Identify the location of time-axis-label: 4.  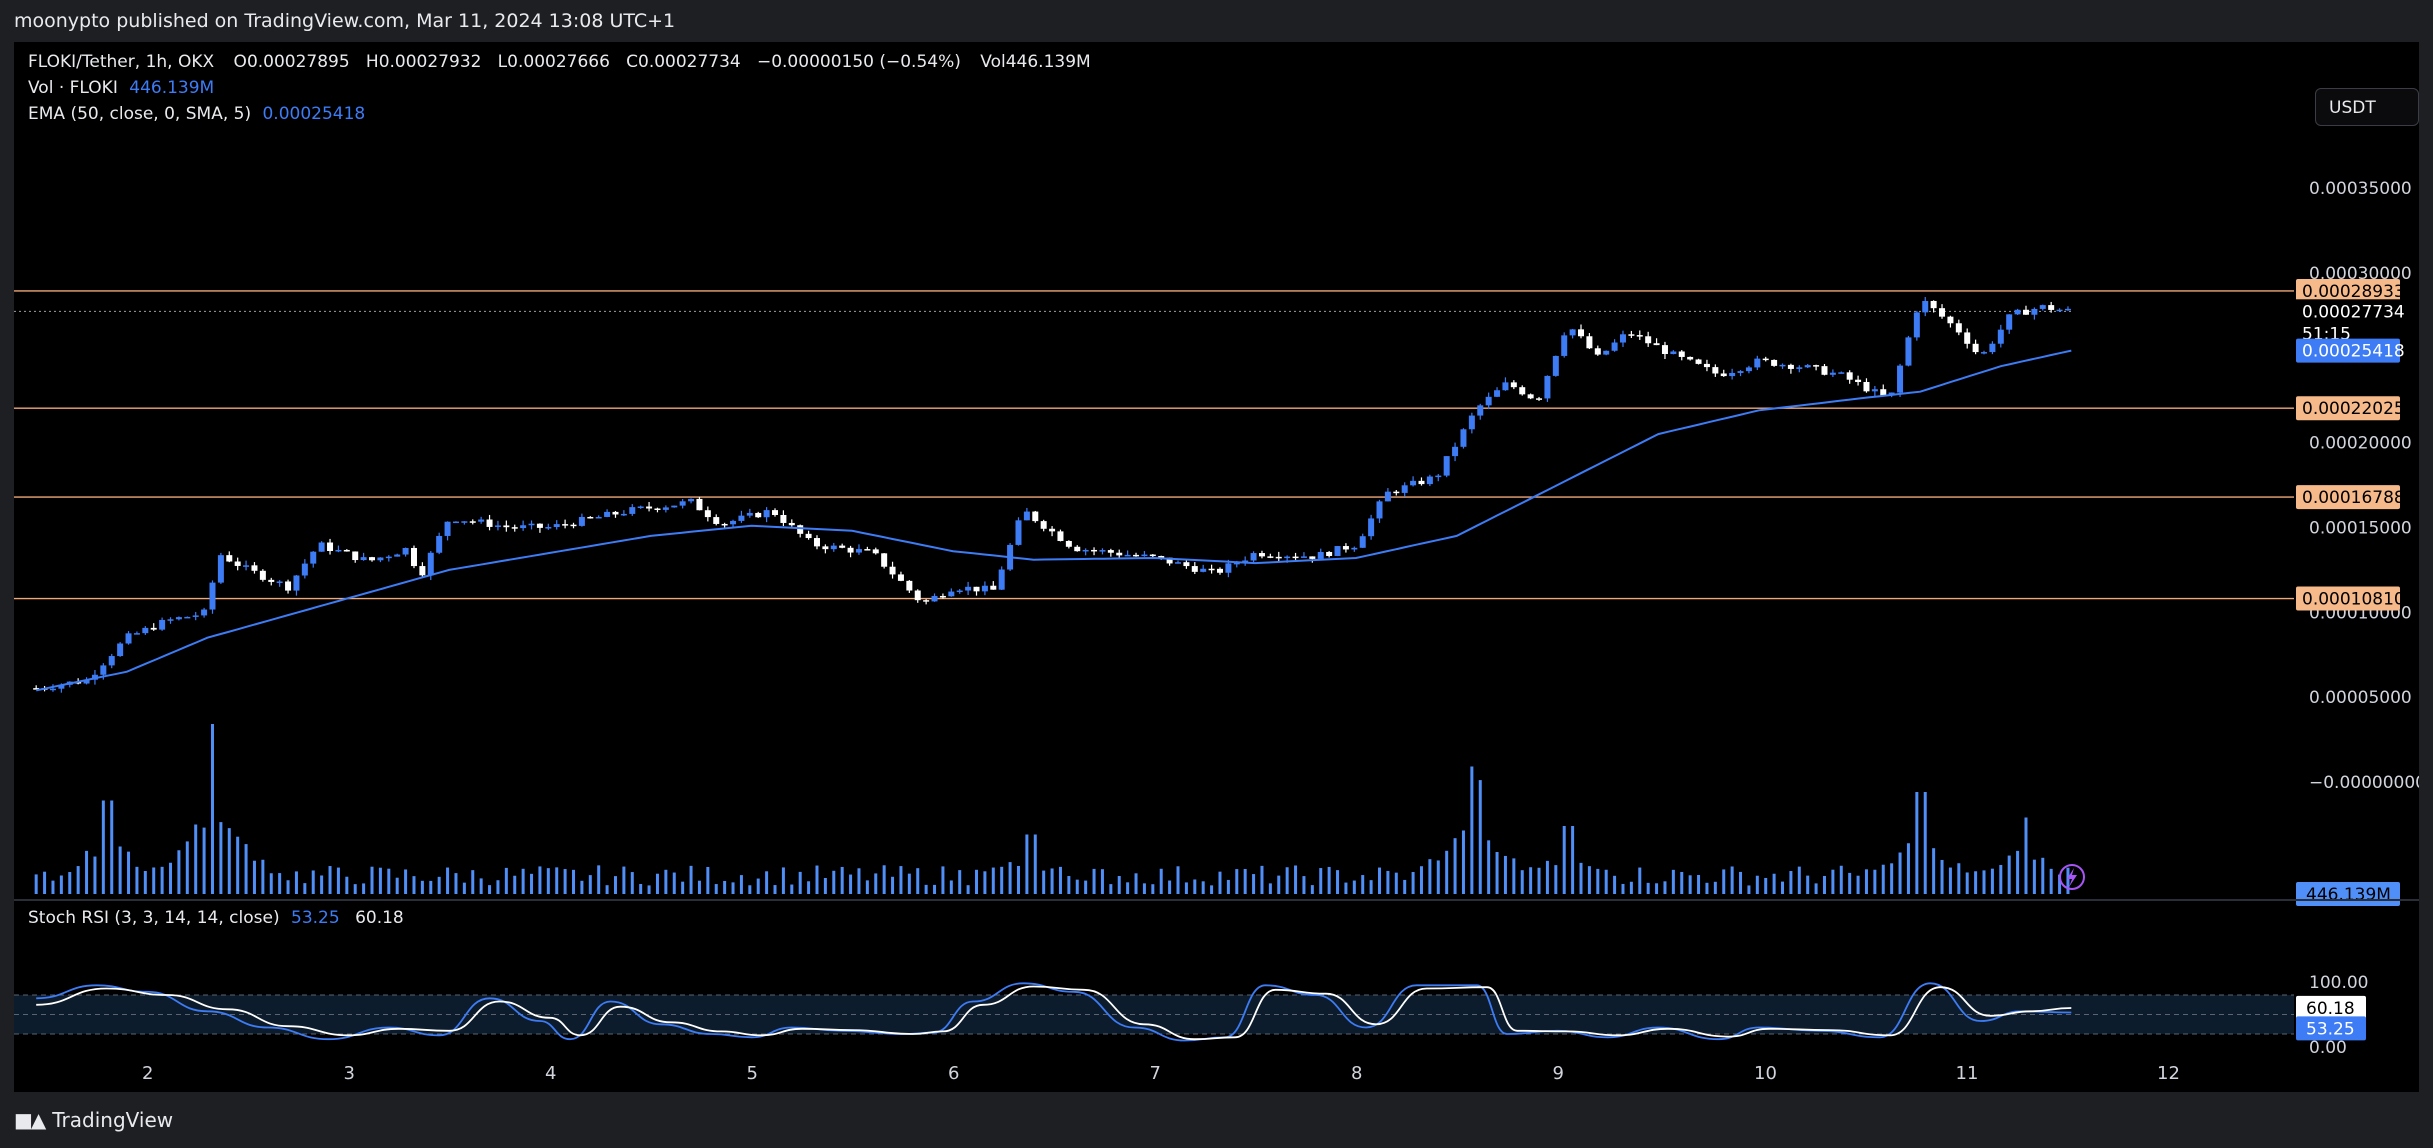
(550, 1073).